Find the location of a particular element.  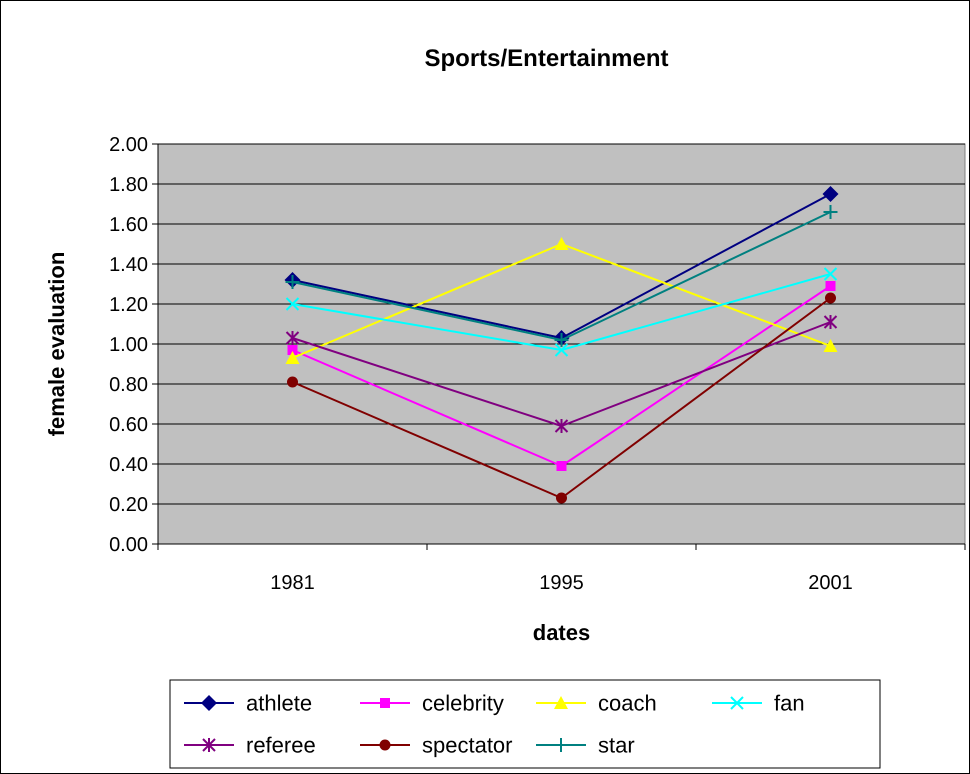

y-tick-label: 0.00 is located at coordinates (128, 545).